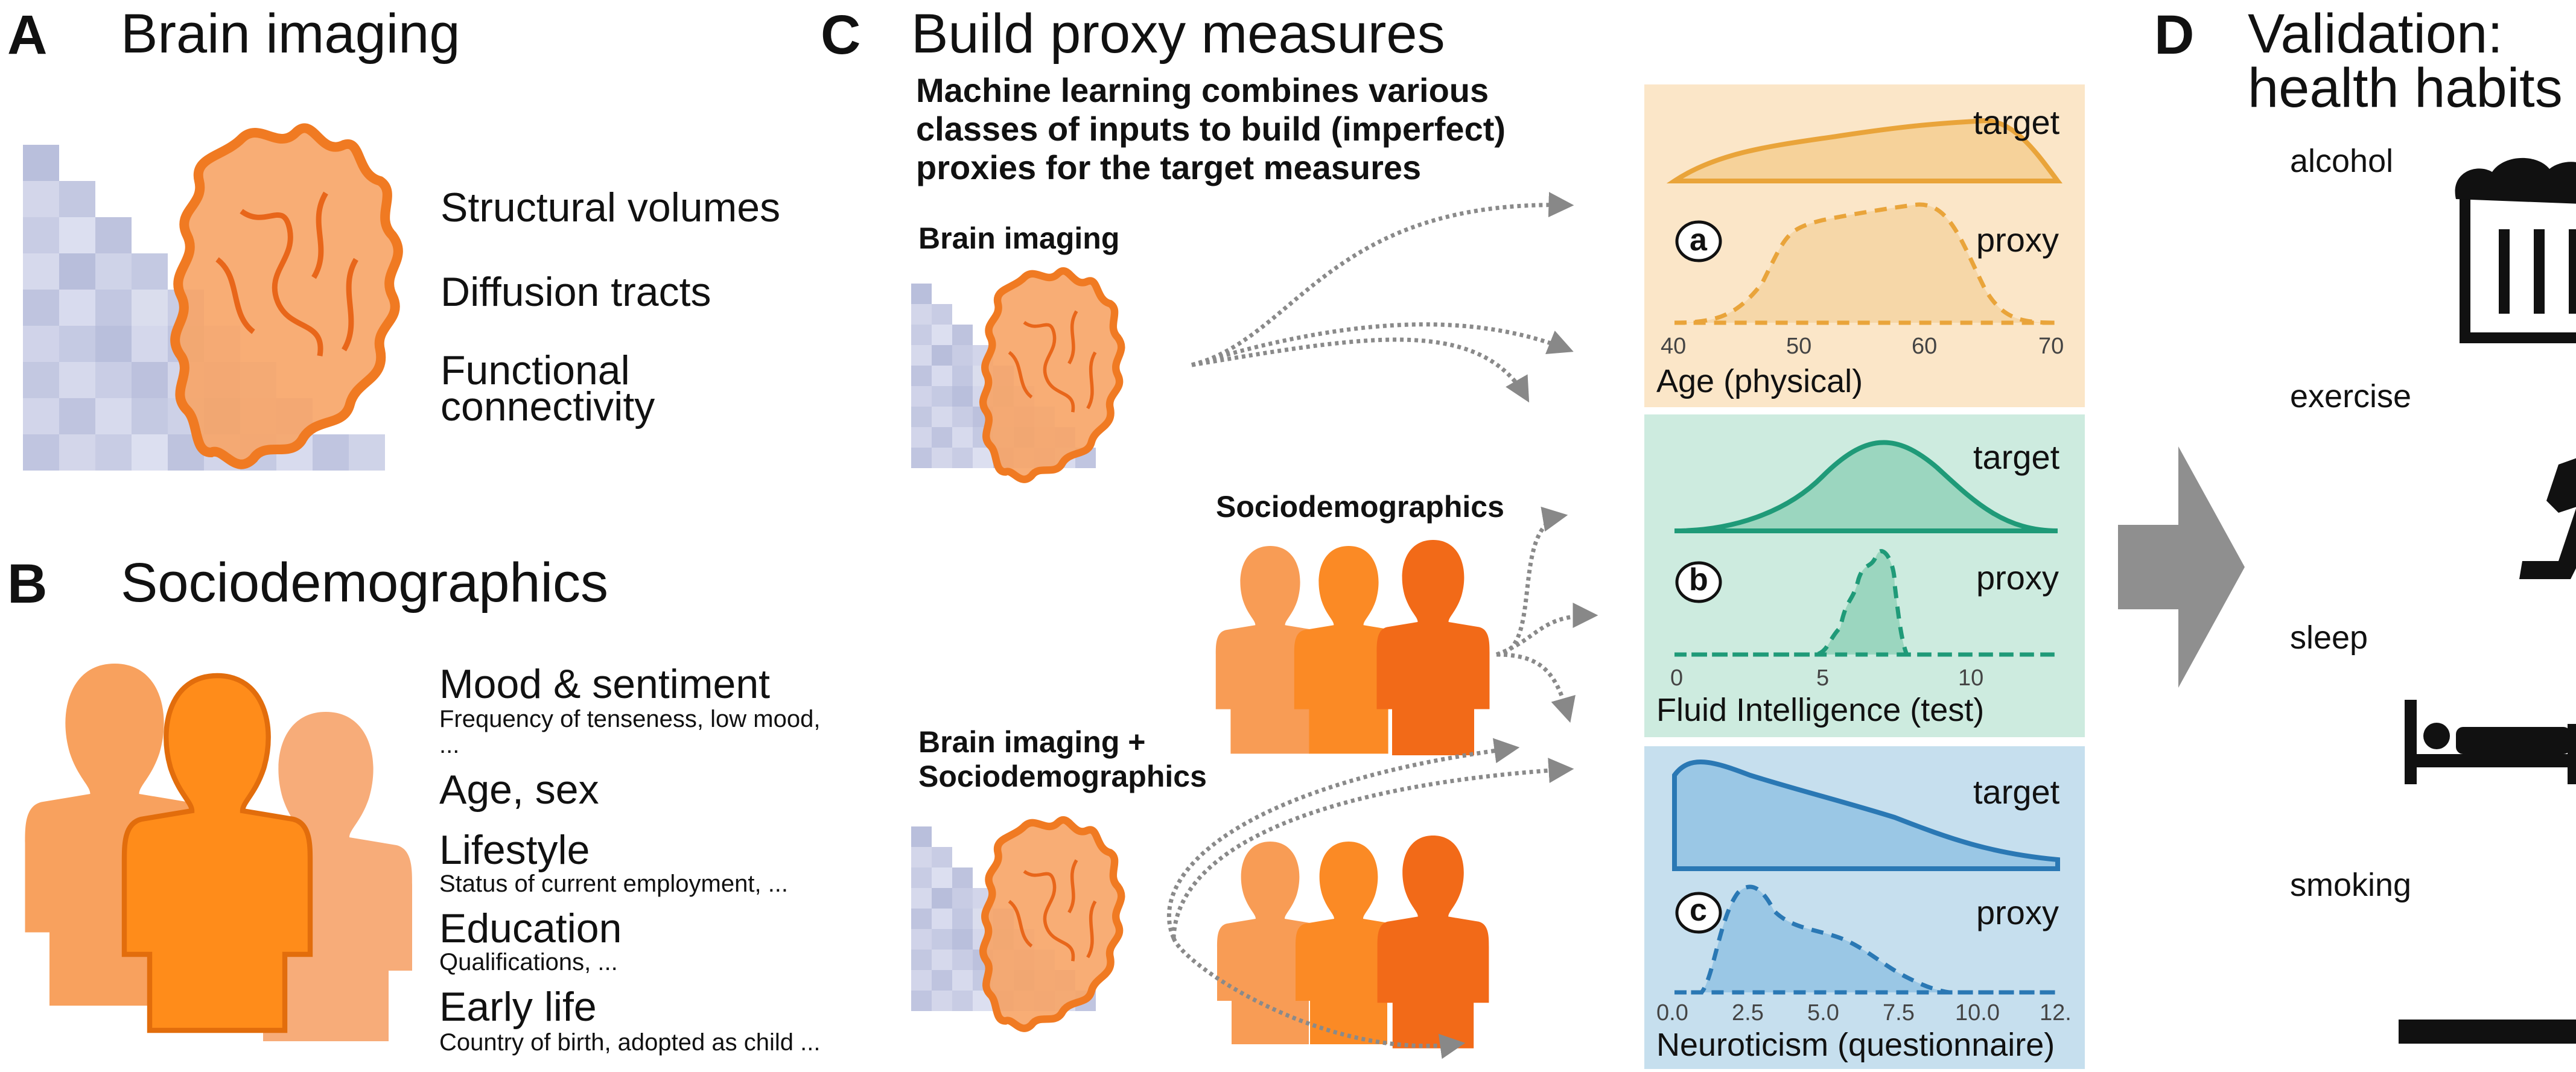 The height and width of the screenshot is (1072, 2576). Describe the element at coordinates (2375, 34) in the screenshot. I see `panel-d-title-line-1: Validation:` at that location.